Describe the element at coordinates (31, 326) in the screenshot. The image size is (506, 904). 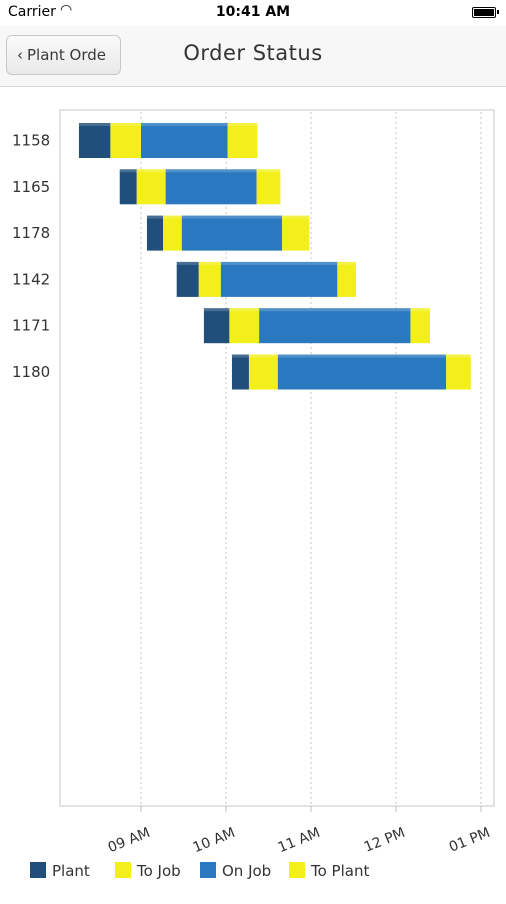
I see `row-label: 1171` at that location.